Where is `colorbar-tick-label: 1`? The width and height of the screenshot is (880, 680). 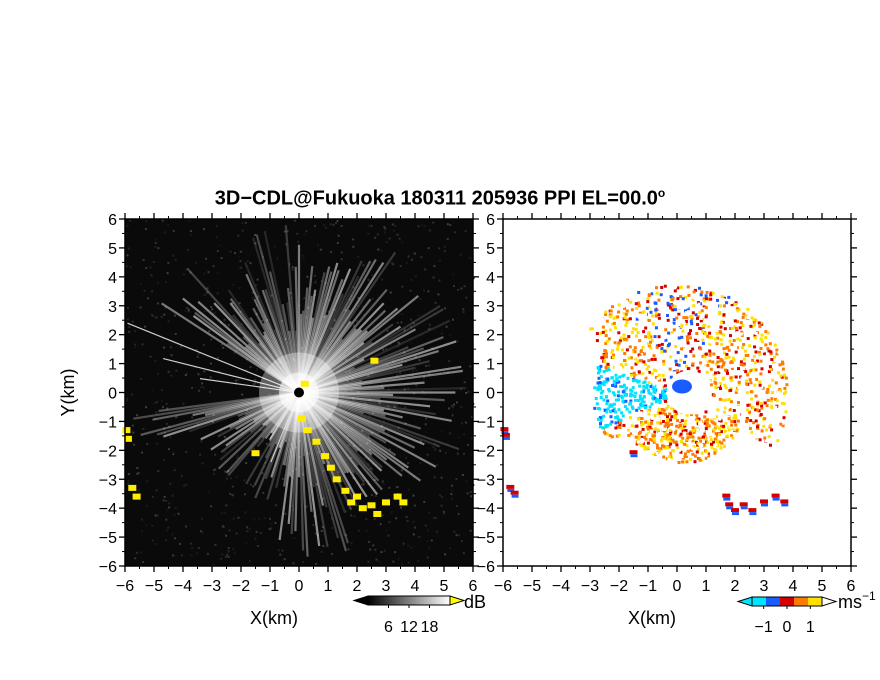 colorbar-tick-label: 1 is located at coordinates (810, 627).